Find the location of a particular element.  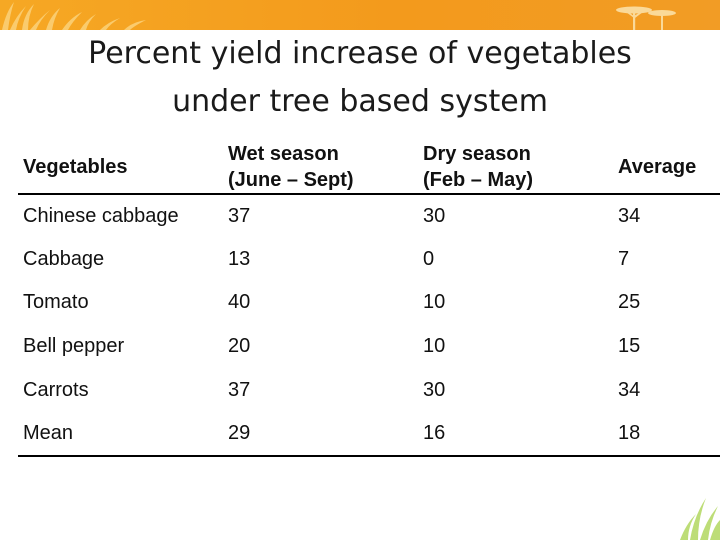

header-subline: (June – Sept) is located at coordinates (291, 179).